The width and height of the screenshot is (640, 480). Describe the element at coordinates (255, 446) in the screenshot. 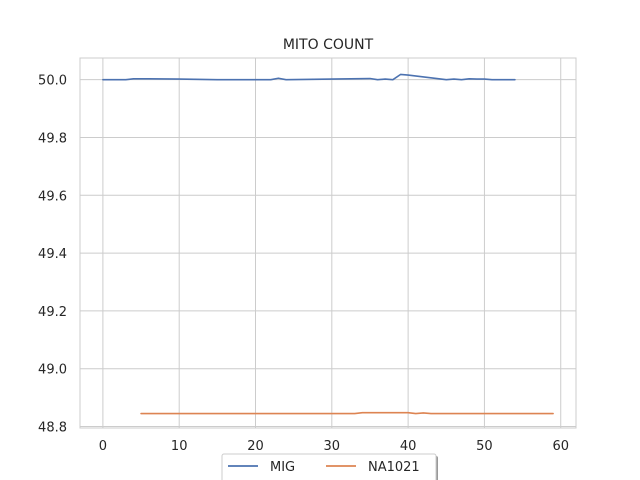

I see `x-tick-label: 20` at that location.